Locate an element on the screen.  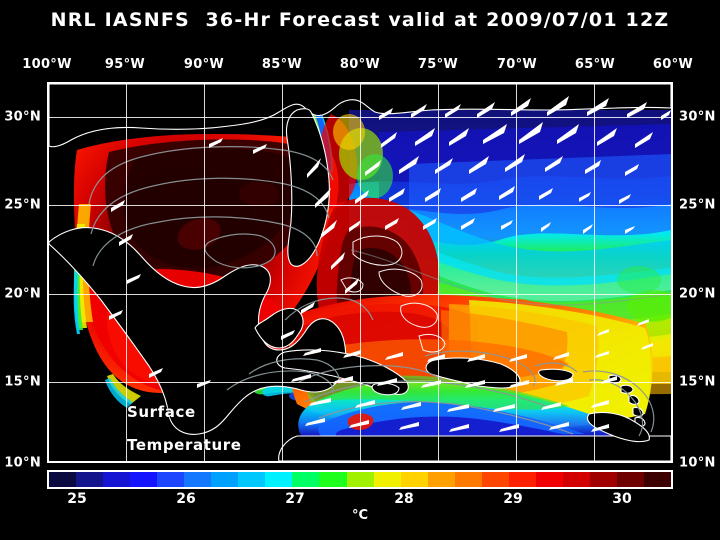
colorbar-tick-label: 30 is located at coordinates (622, 499).